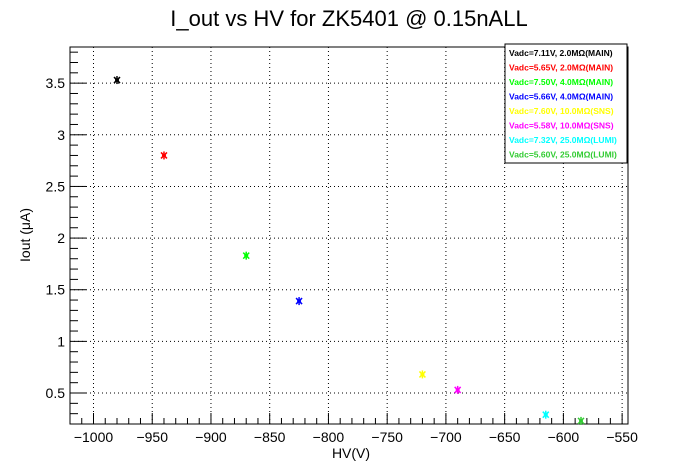  What do you see at coordinates (561, 68) in the screenshot?
I see `legend-entry: Vadc=5.65V, 2.0MΩ(MAIN)` at bounding box center [561, 68].